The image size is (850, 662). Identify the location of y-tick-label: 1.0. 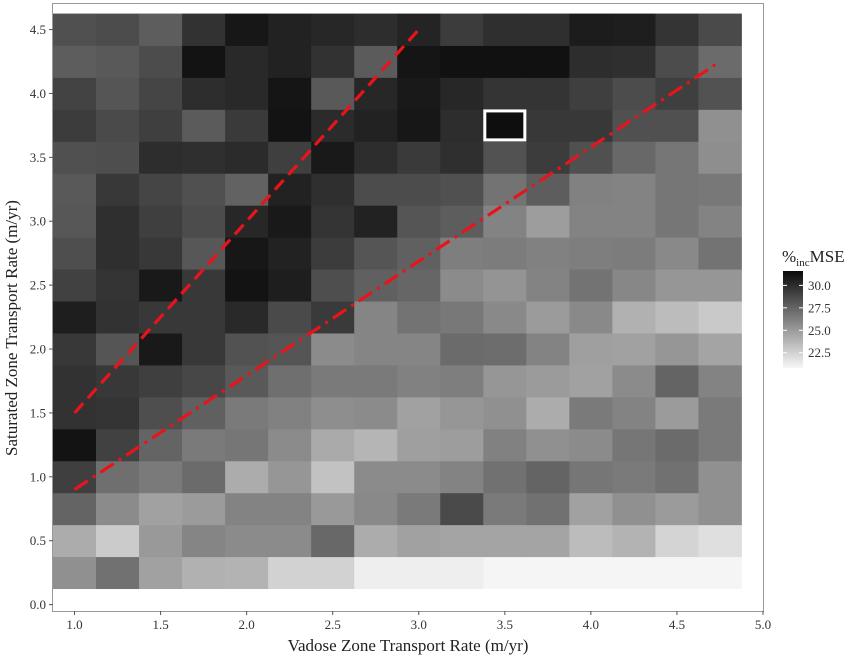
(38, 476).